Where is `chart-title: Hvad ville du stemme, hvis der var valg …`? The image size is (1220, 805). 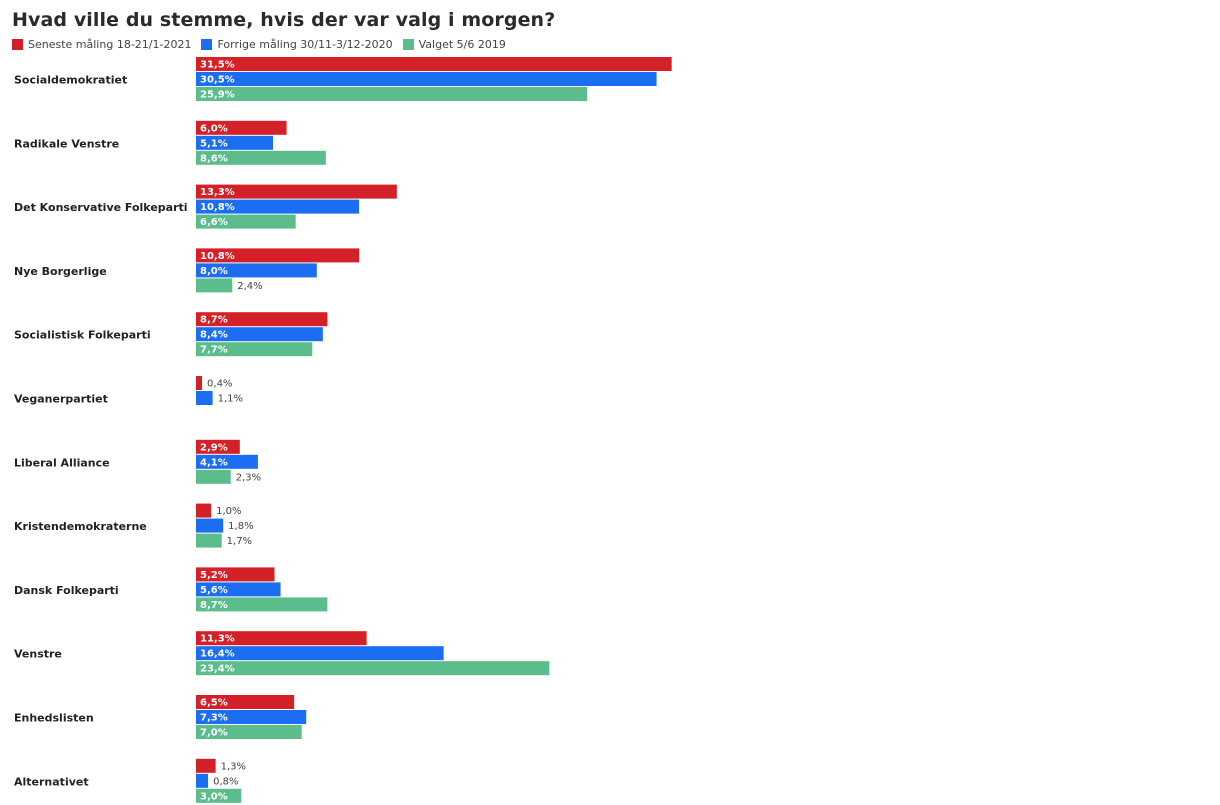 chart-title: Hvad ville du stemme, hvis der var valg … is located at coordinates (284, 20).